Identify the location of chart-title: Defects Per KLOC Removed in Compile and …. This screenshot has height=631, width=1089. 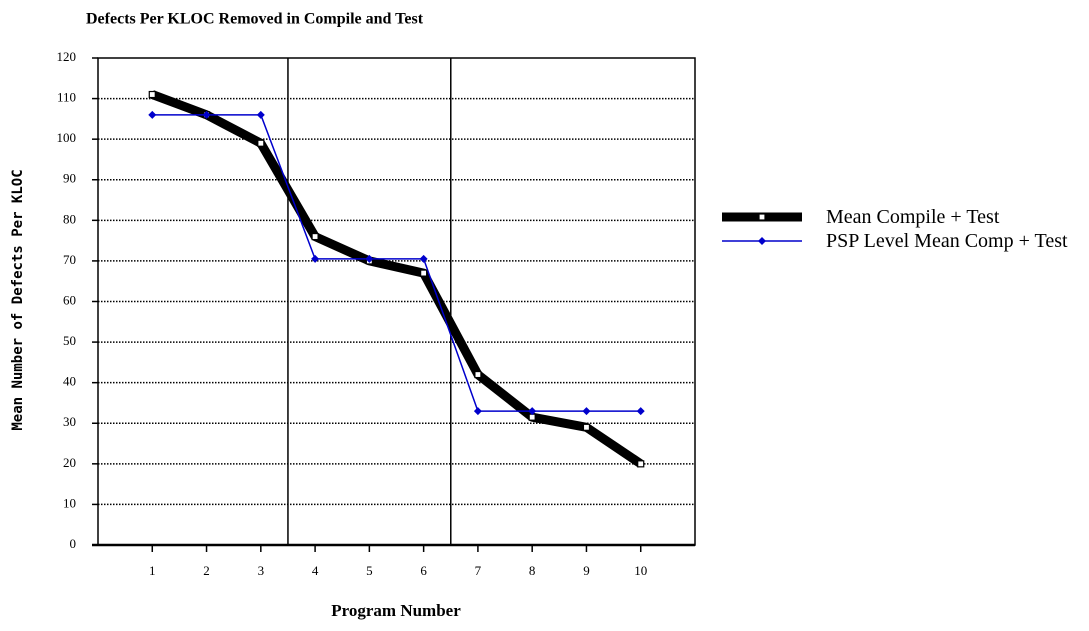
(255, 19).